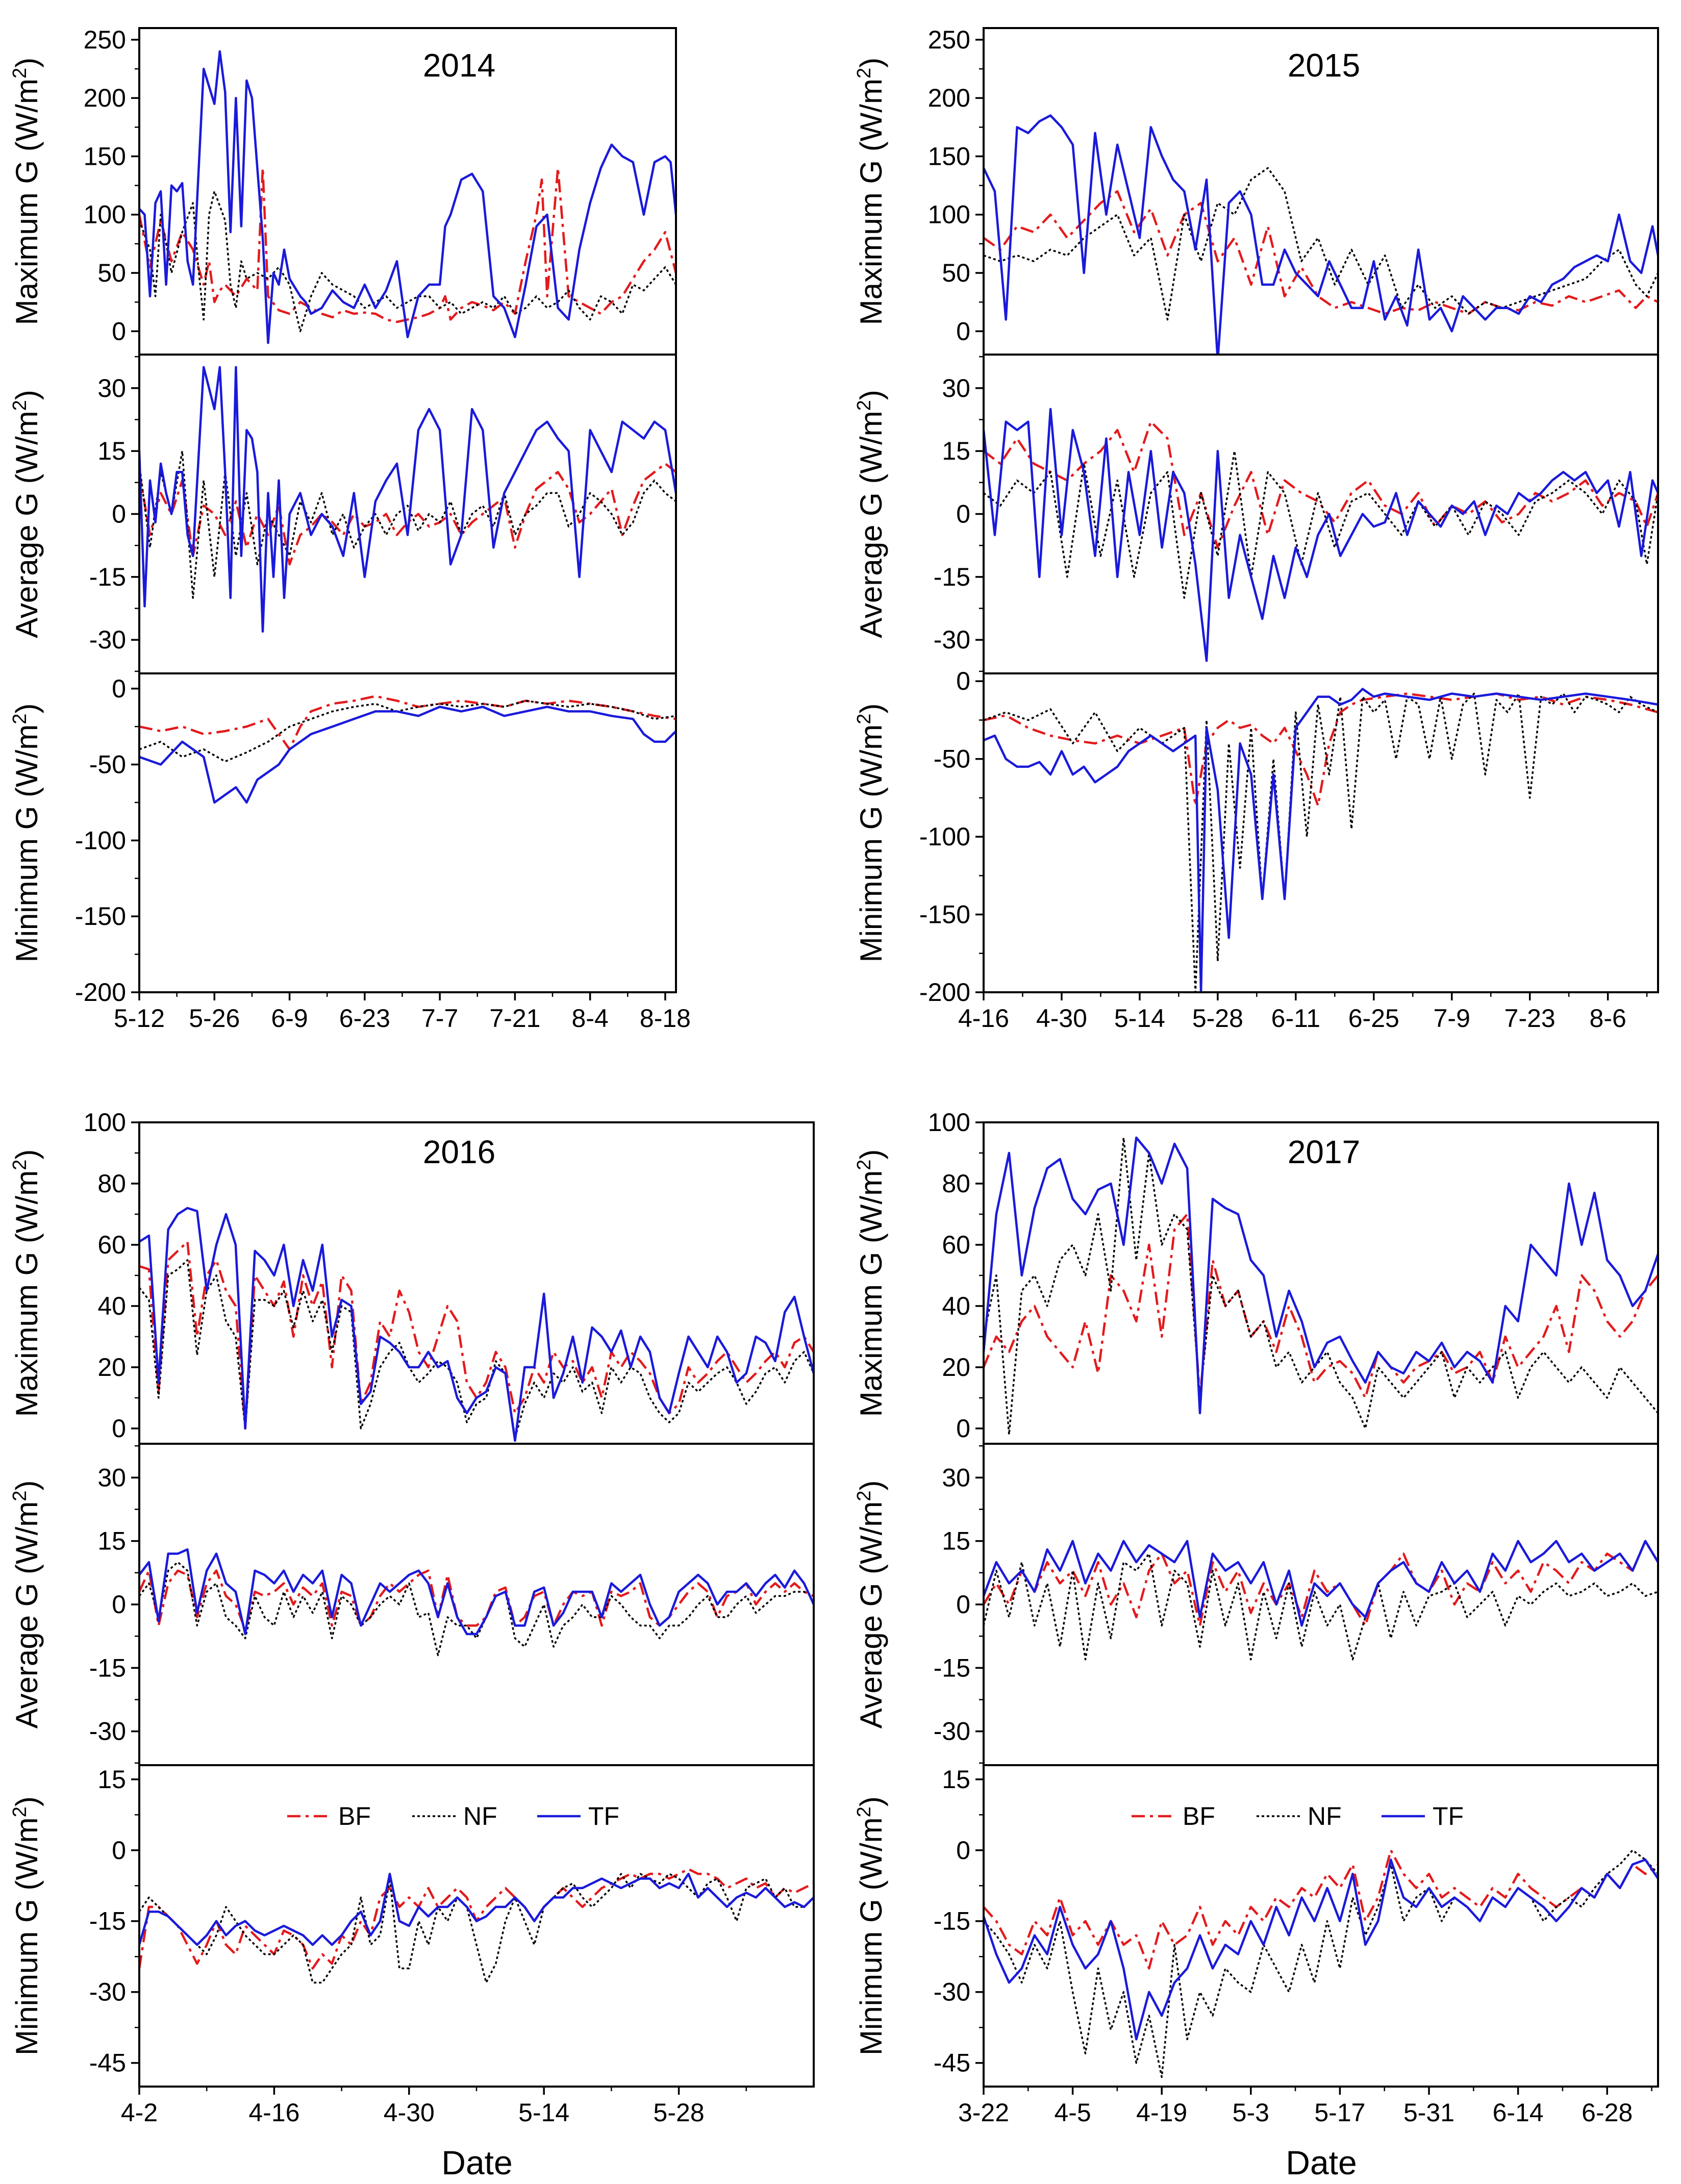  What do you see at coordinates (949, 214) in the screenshot?
I see `y-tick-label: 100` at bounding box center [949, 214].